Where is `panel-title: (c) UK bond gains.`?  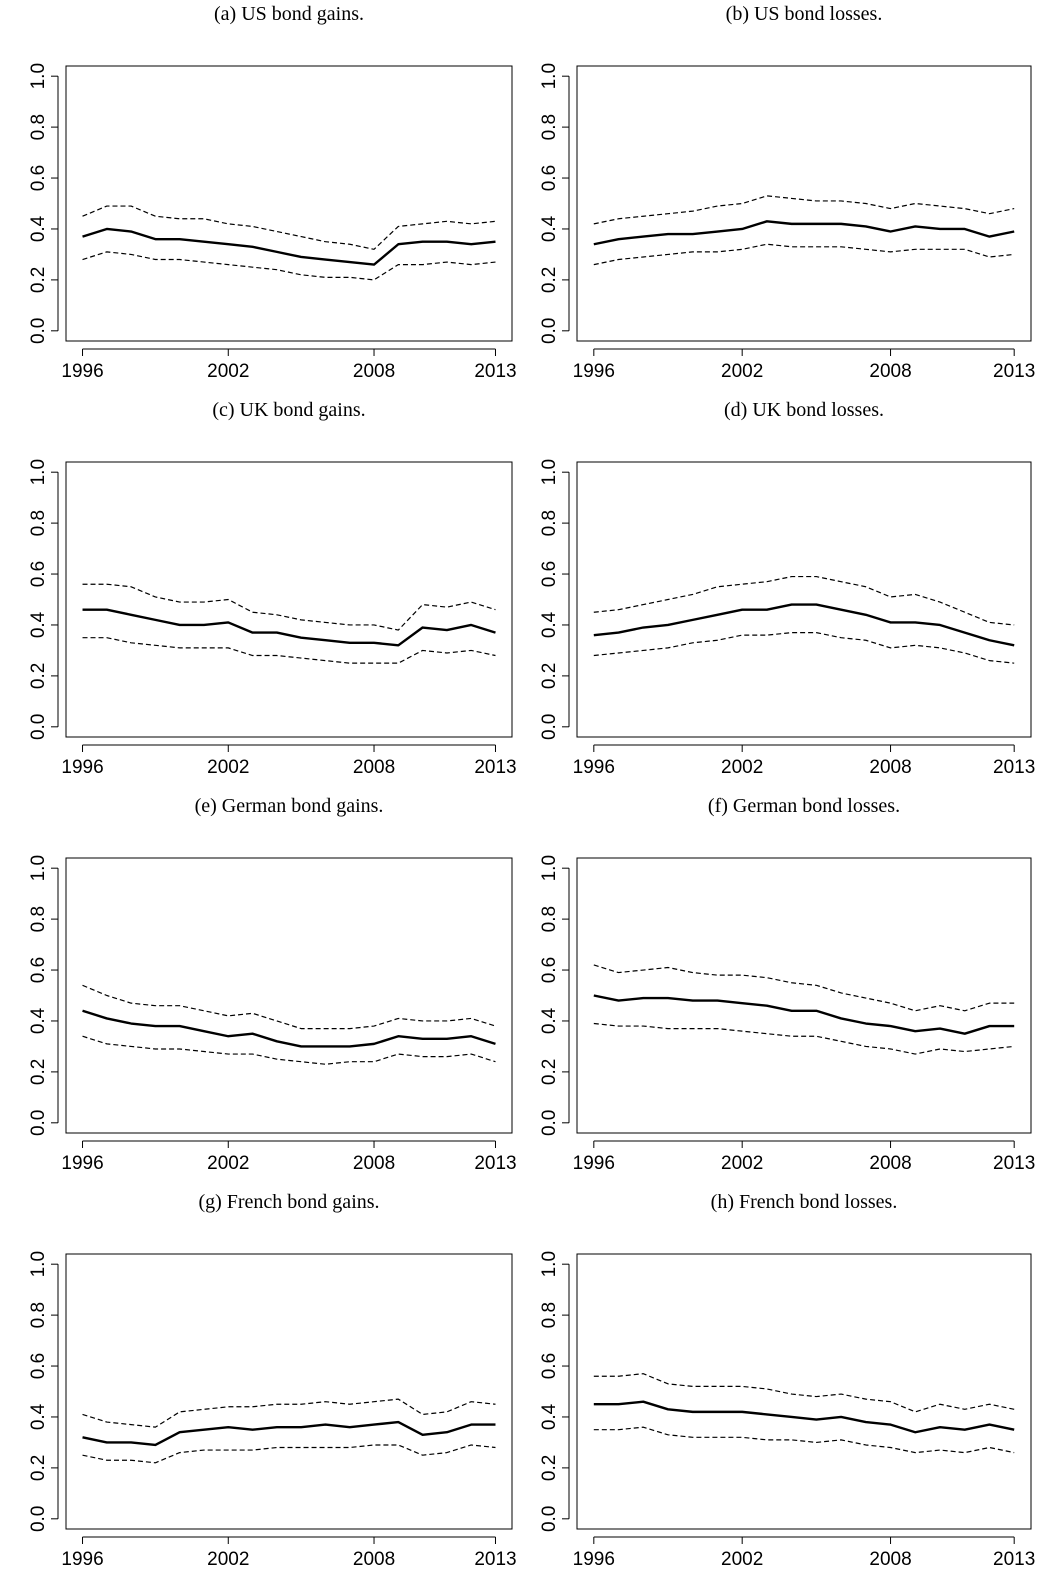 panel-title: (c) UK bond gains. is located at coordinates (288, 410).